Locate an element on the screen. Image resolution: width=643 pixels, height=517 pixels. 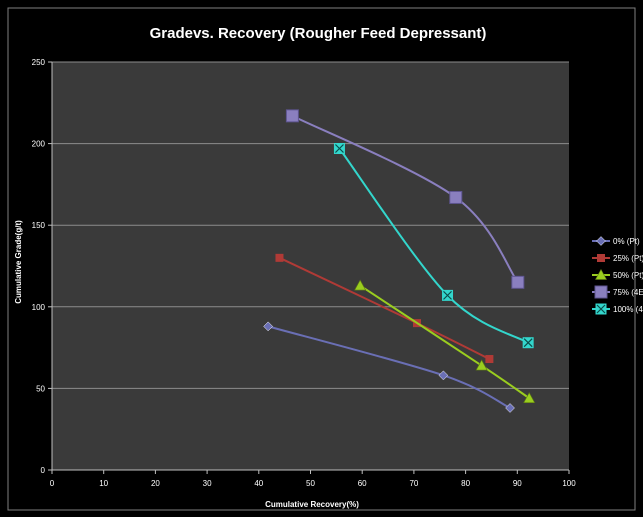
legend-entry: 75% (4E is located at coordinates (617, 292).